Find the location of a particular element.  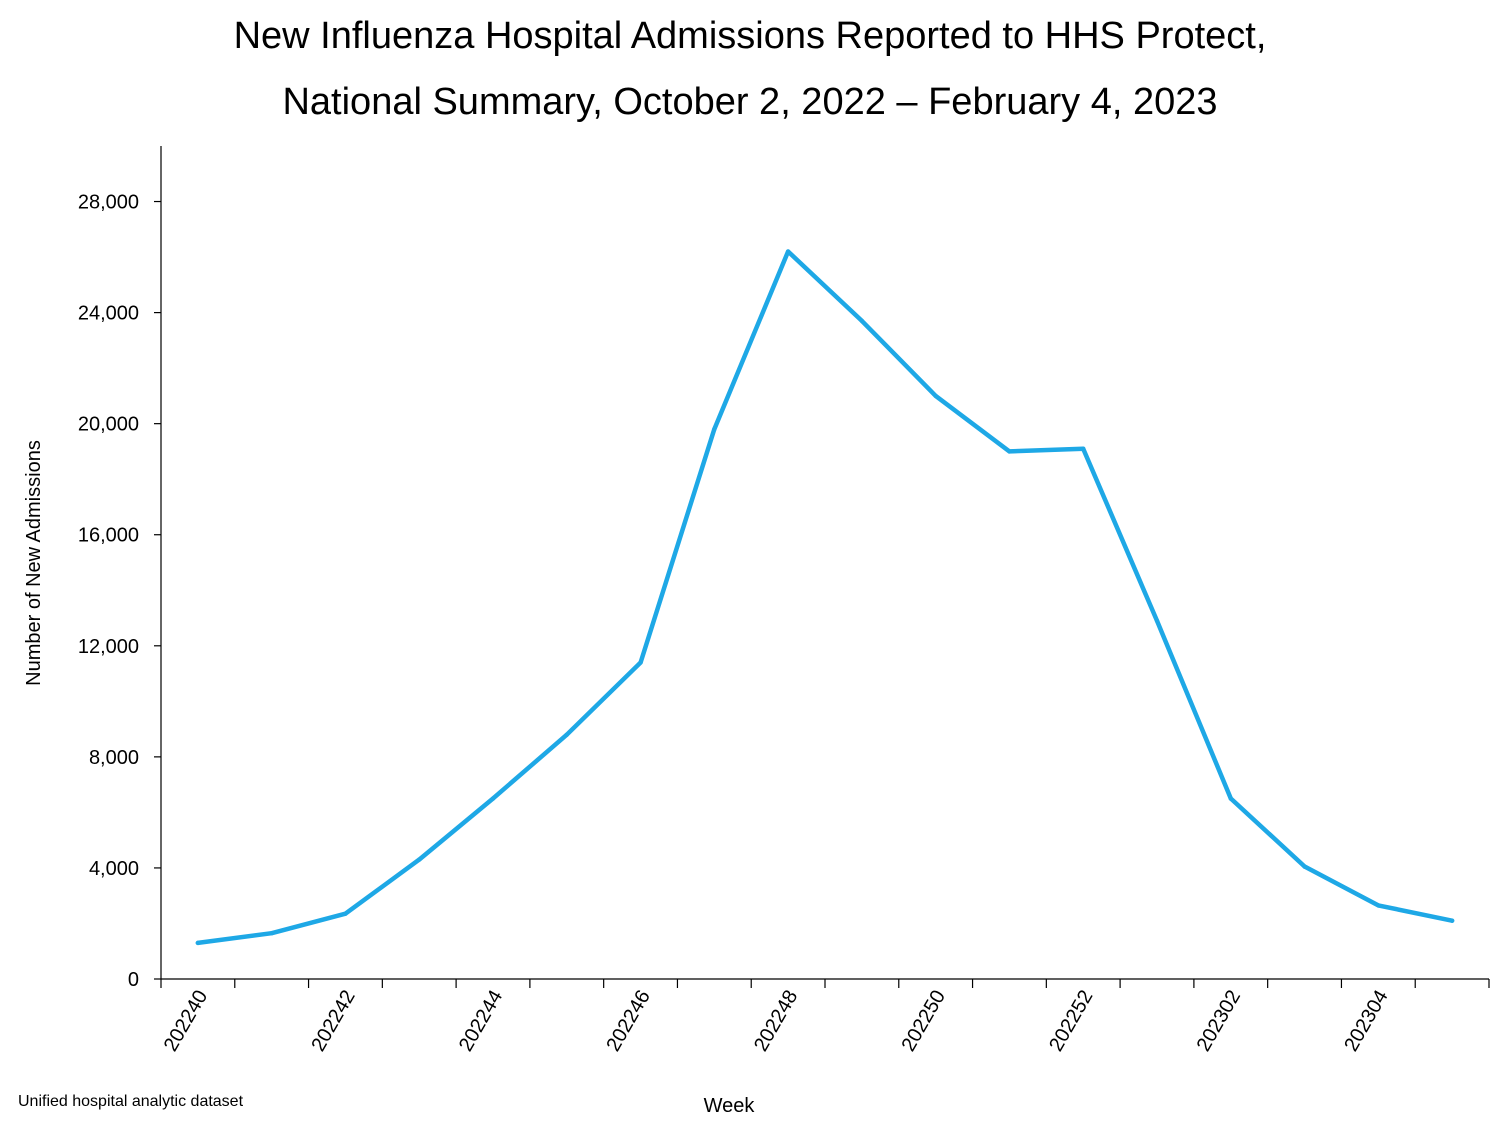

x-tick-label: 202304 is located at coordinates (1366, 1021).